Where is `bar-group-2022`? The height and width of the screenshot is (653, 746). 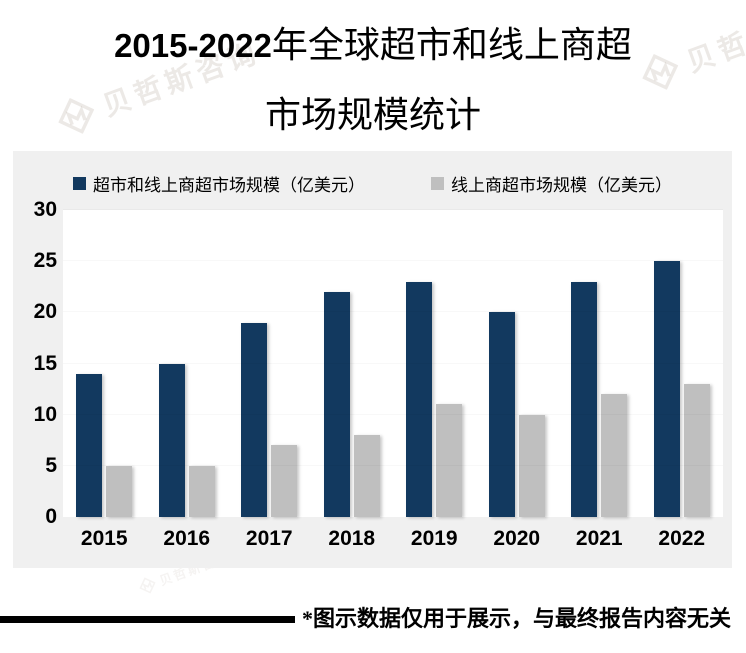
bar-group-2022 is located at coordinates (682, 363).